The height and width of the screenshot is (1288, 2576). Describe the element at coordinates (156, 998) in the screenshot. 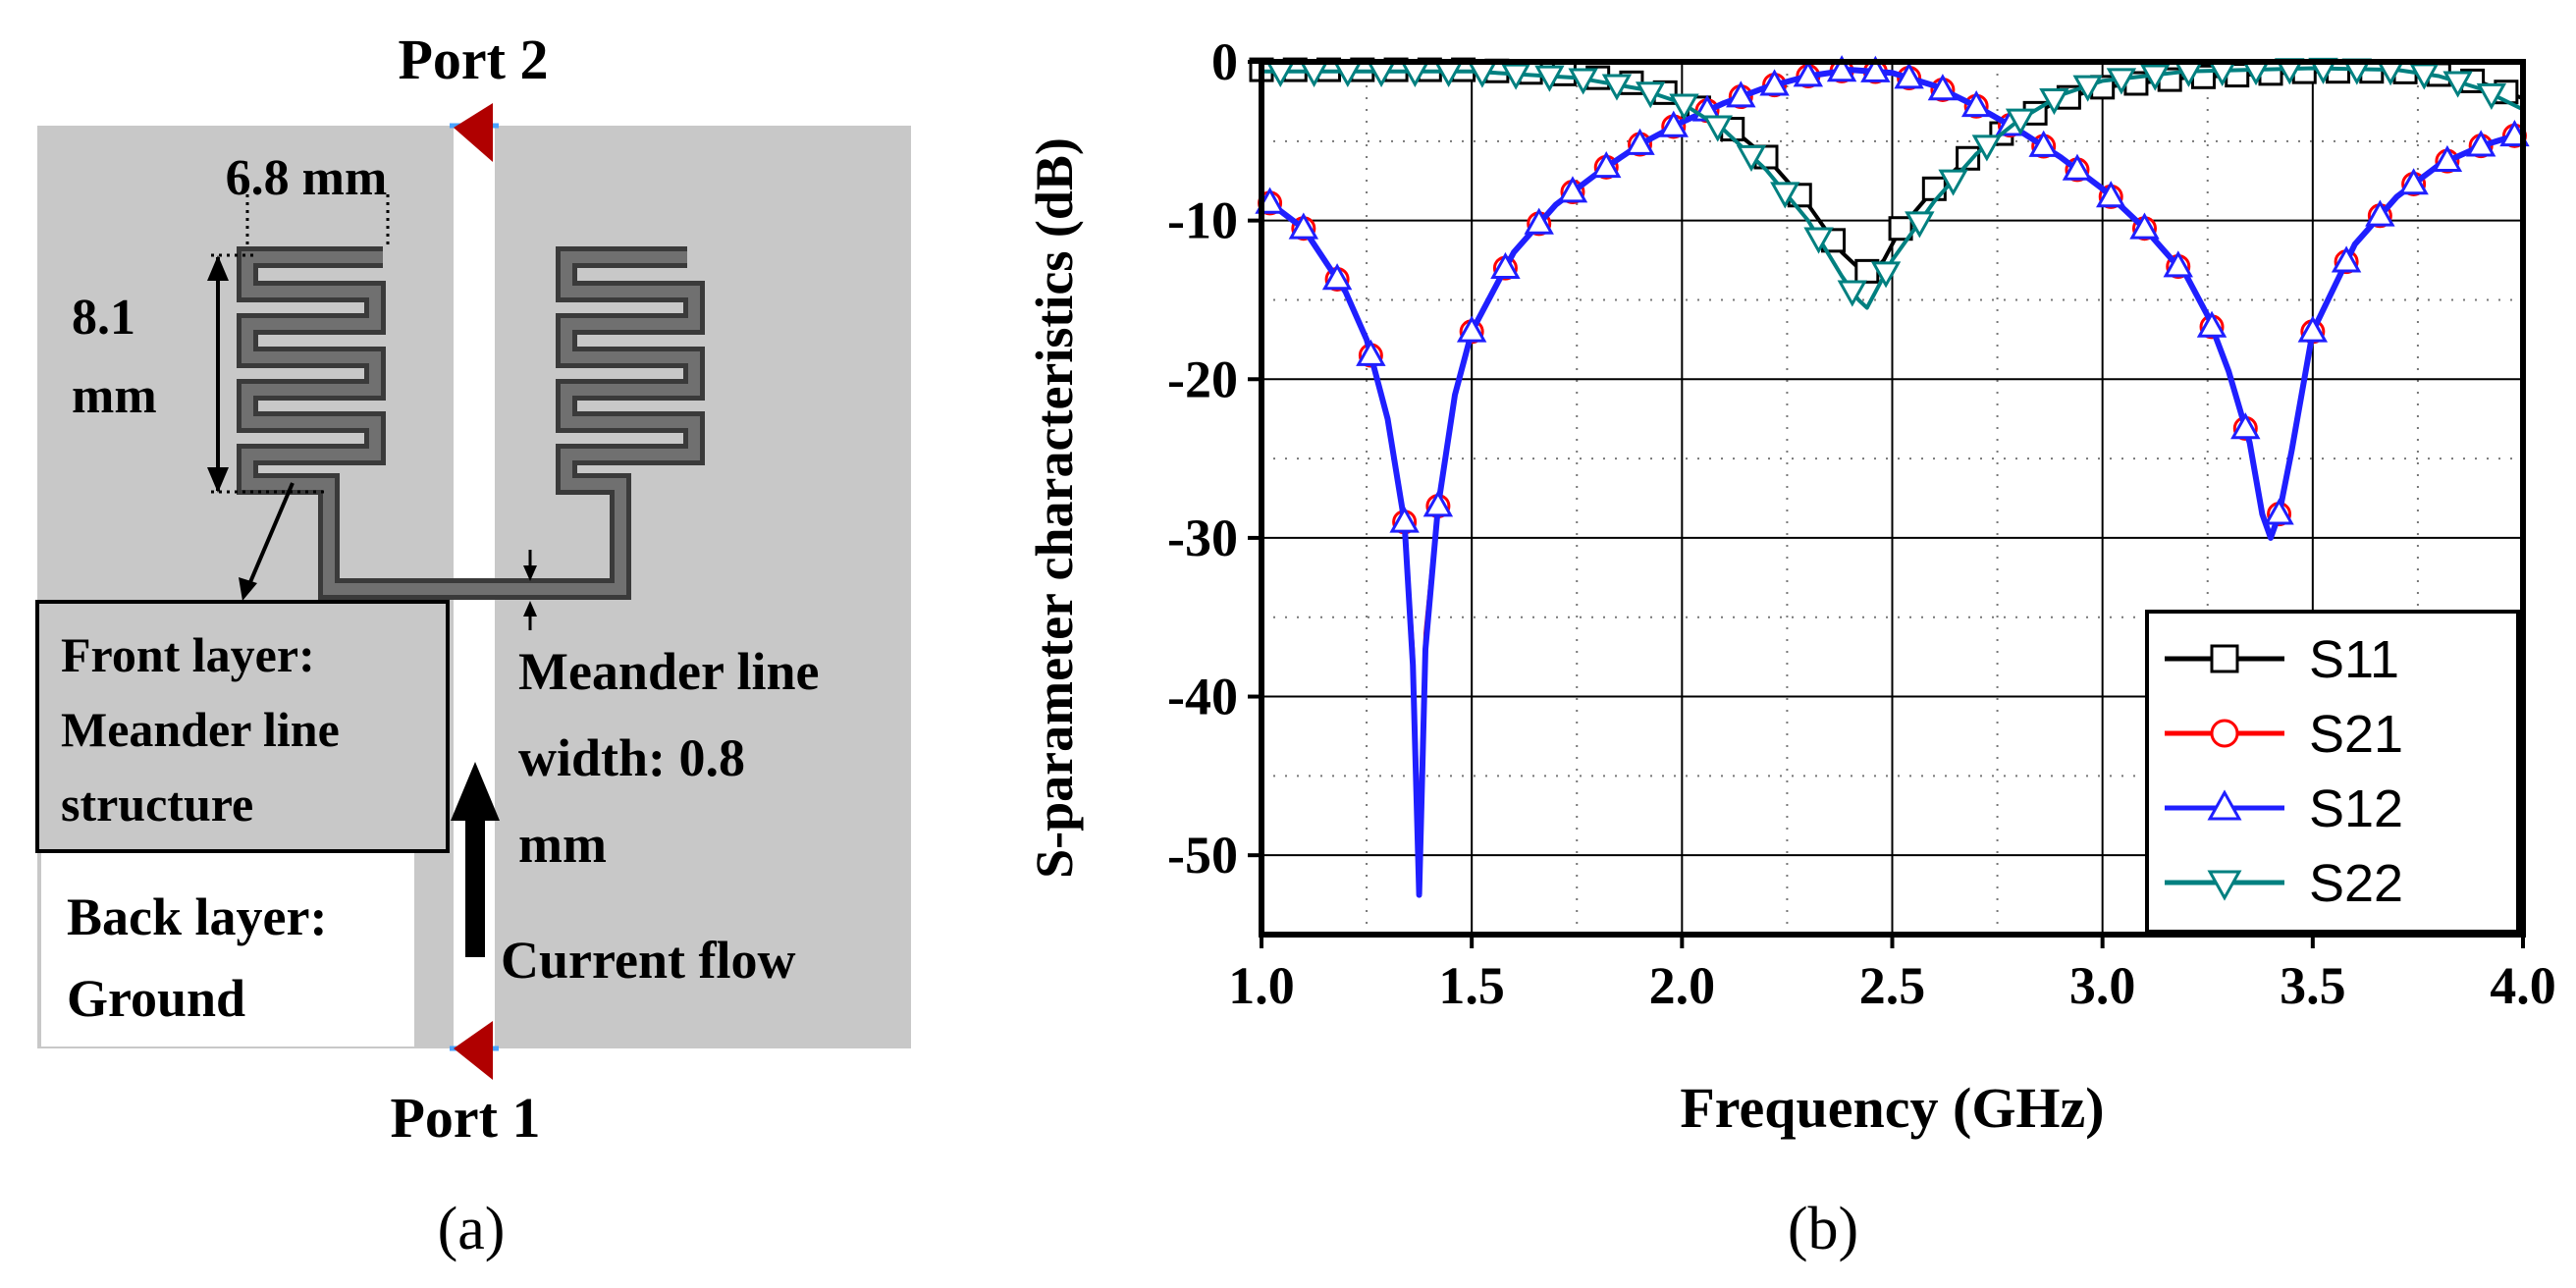

I see `back-layer-line-2: Ground` at that location.